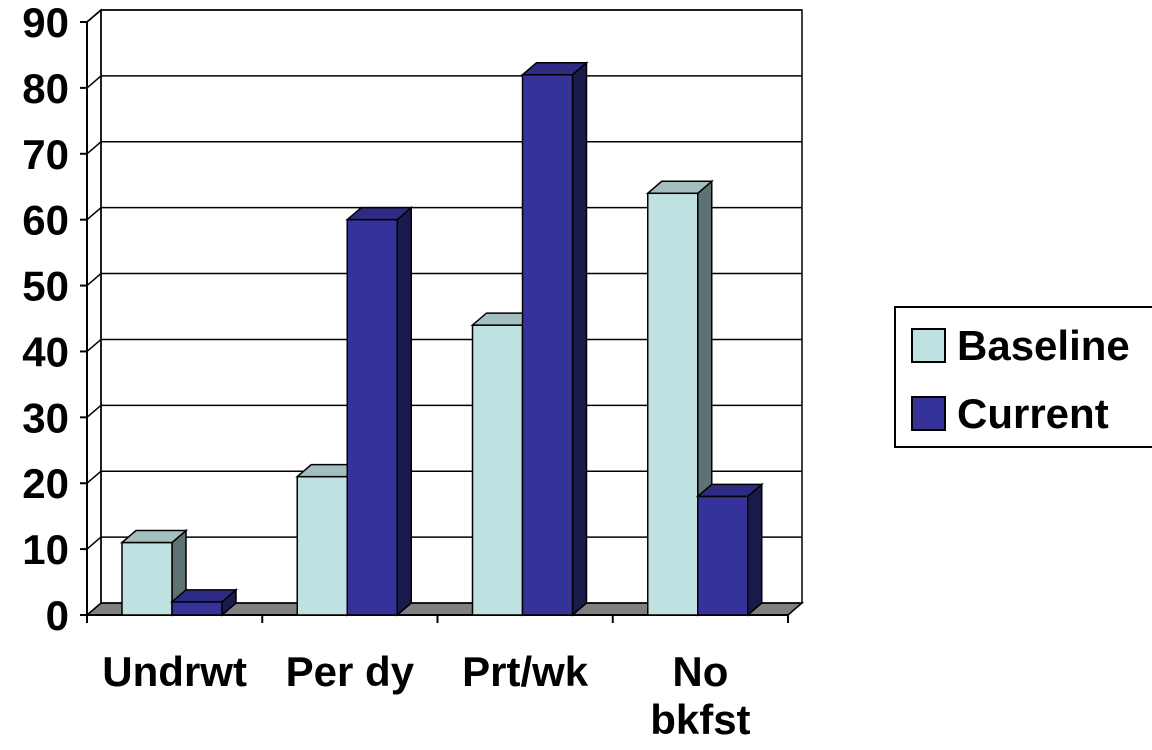 Image resolution: width=1152 pixels, height=750 pixels. What do you see at coordinates (174, 671) in the screenshot?
I see `x-category-label: Undrwt` at bounding box center [174, 671].